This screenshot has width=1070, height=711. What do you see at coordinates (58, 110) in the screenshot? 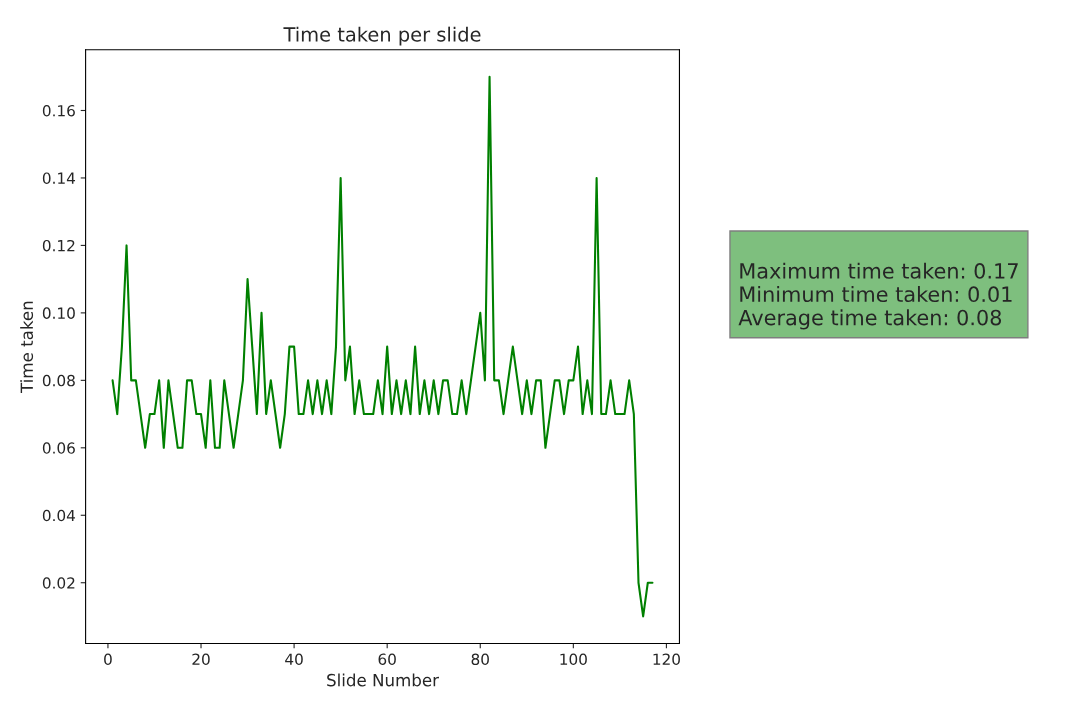
I see `y-tick-label: 0.16` at bounding box center [58, 110].